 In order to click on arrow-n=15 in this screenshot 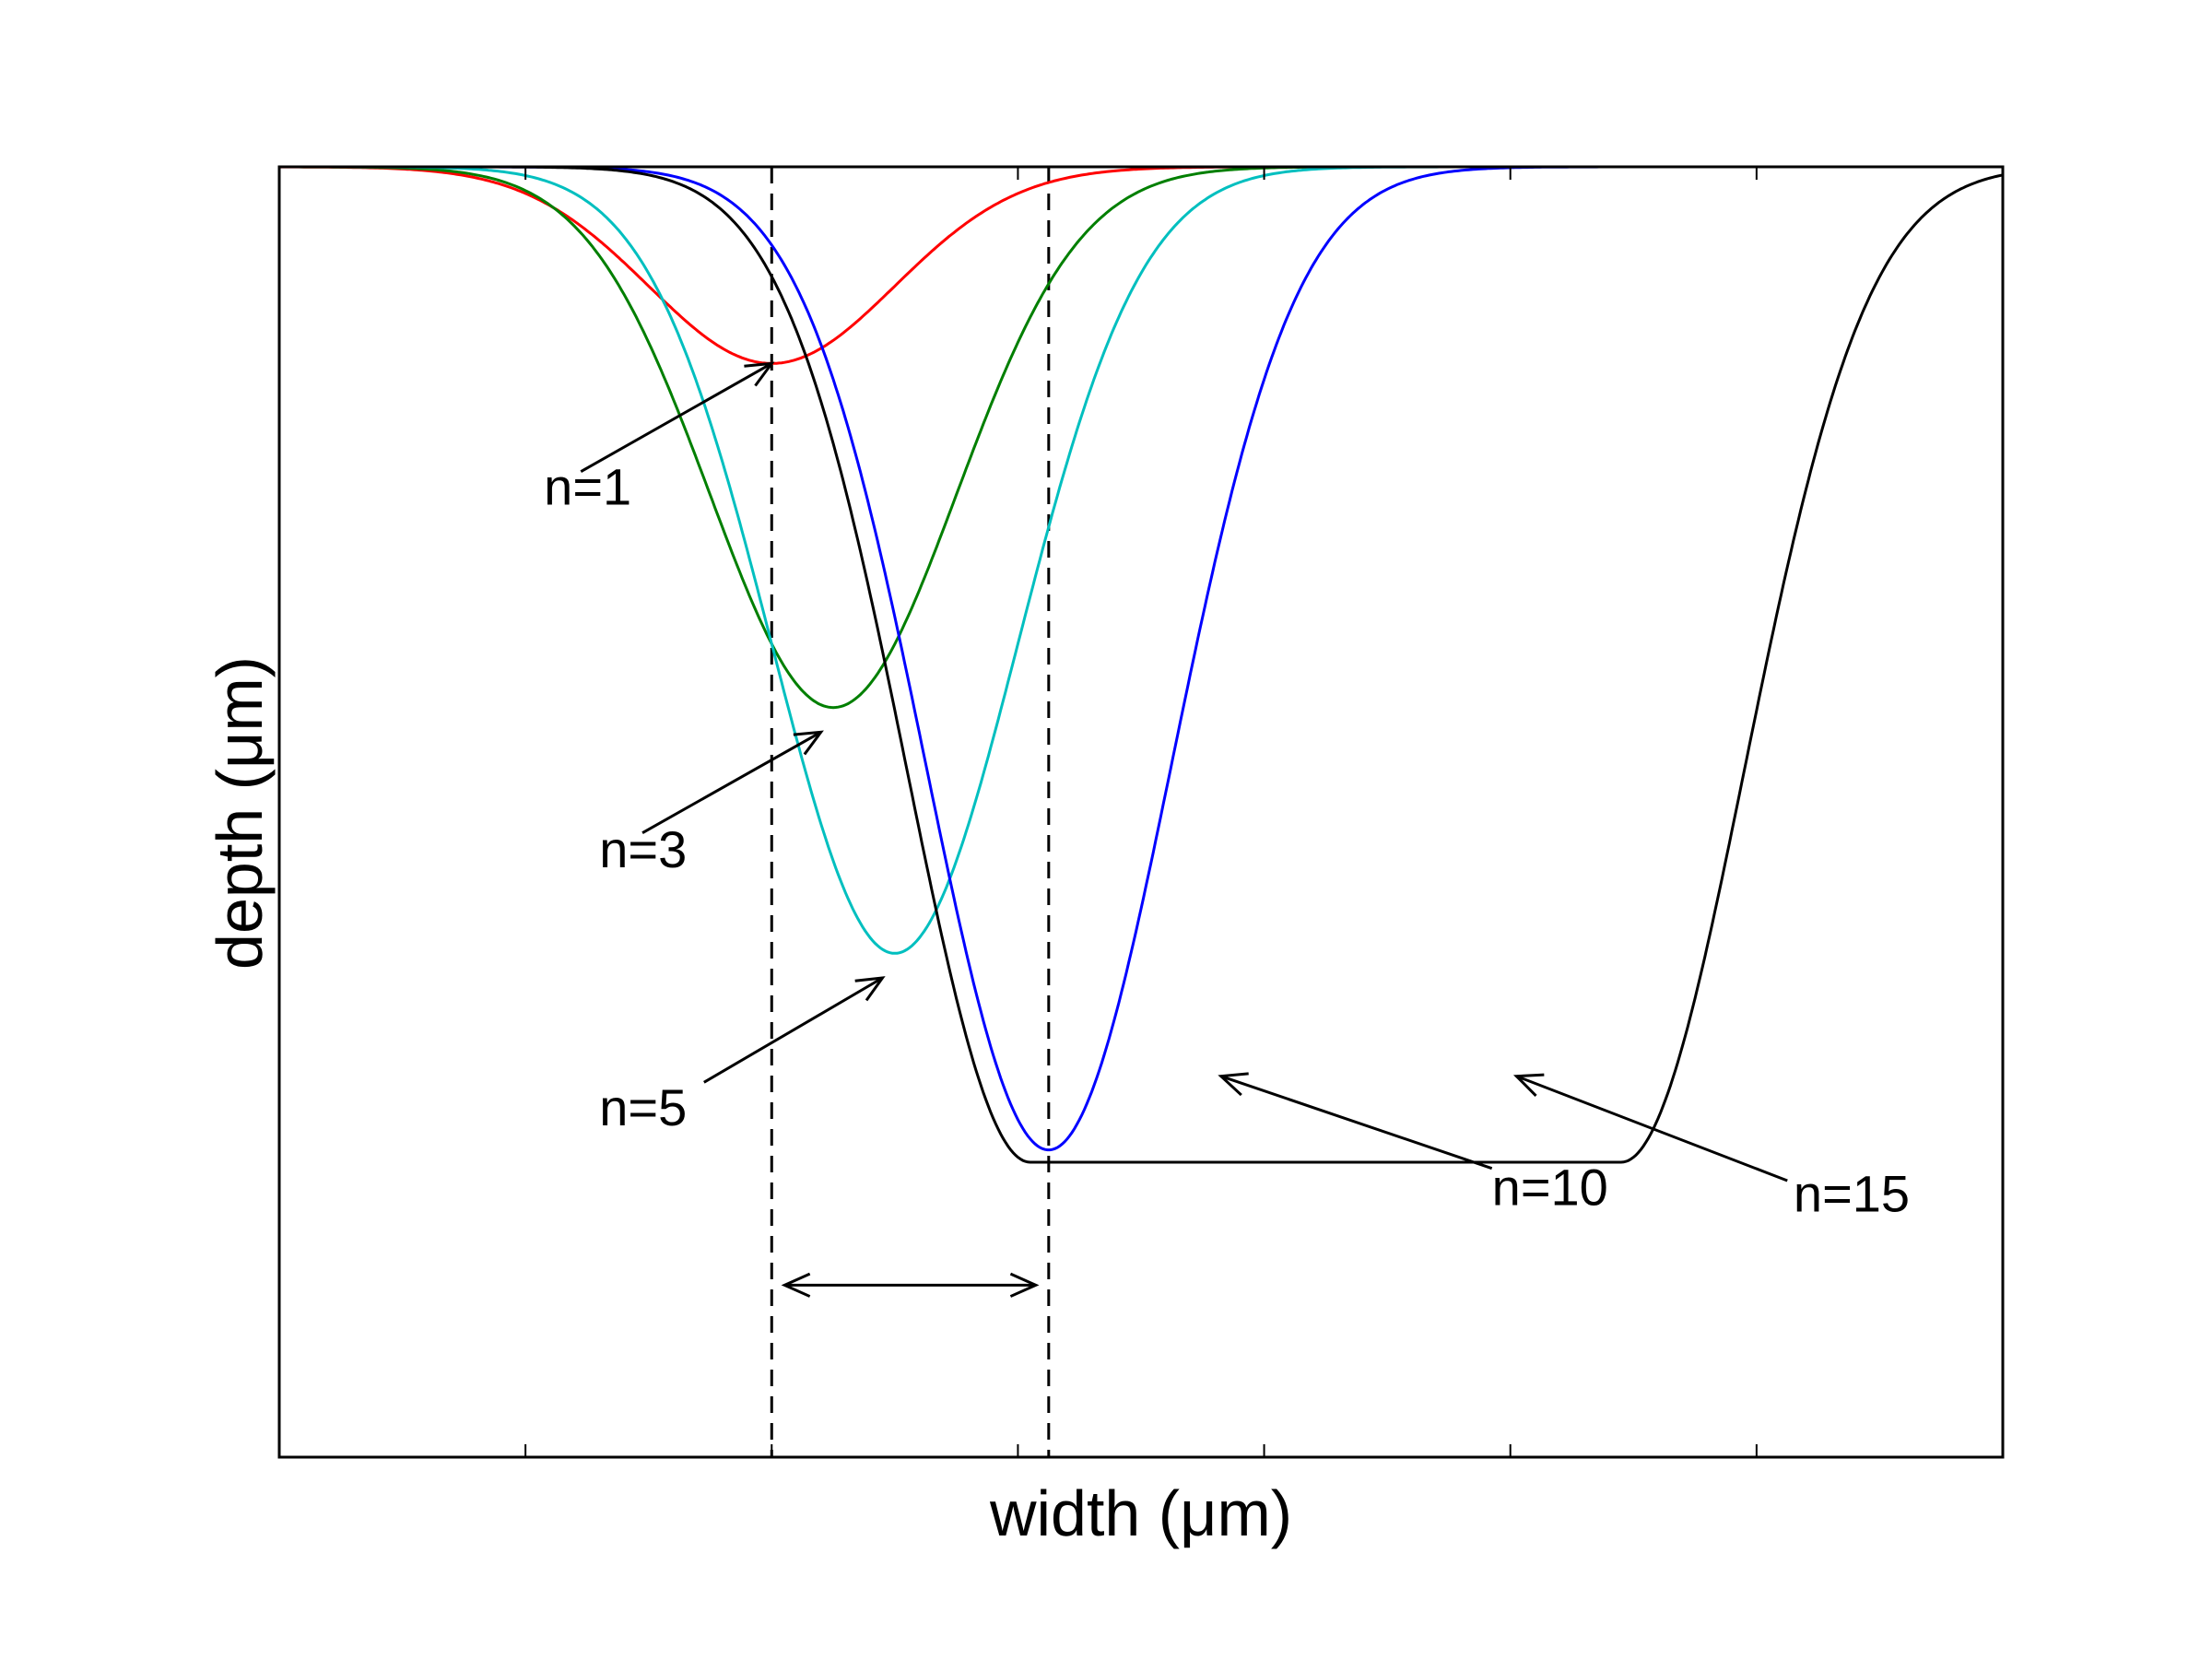, I will do `click(1651, 1128)`.